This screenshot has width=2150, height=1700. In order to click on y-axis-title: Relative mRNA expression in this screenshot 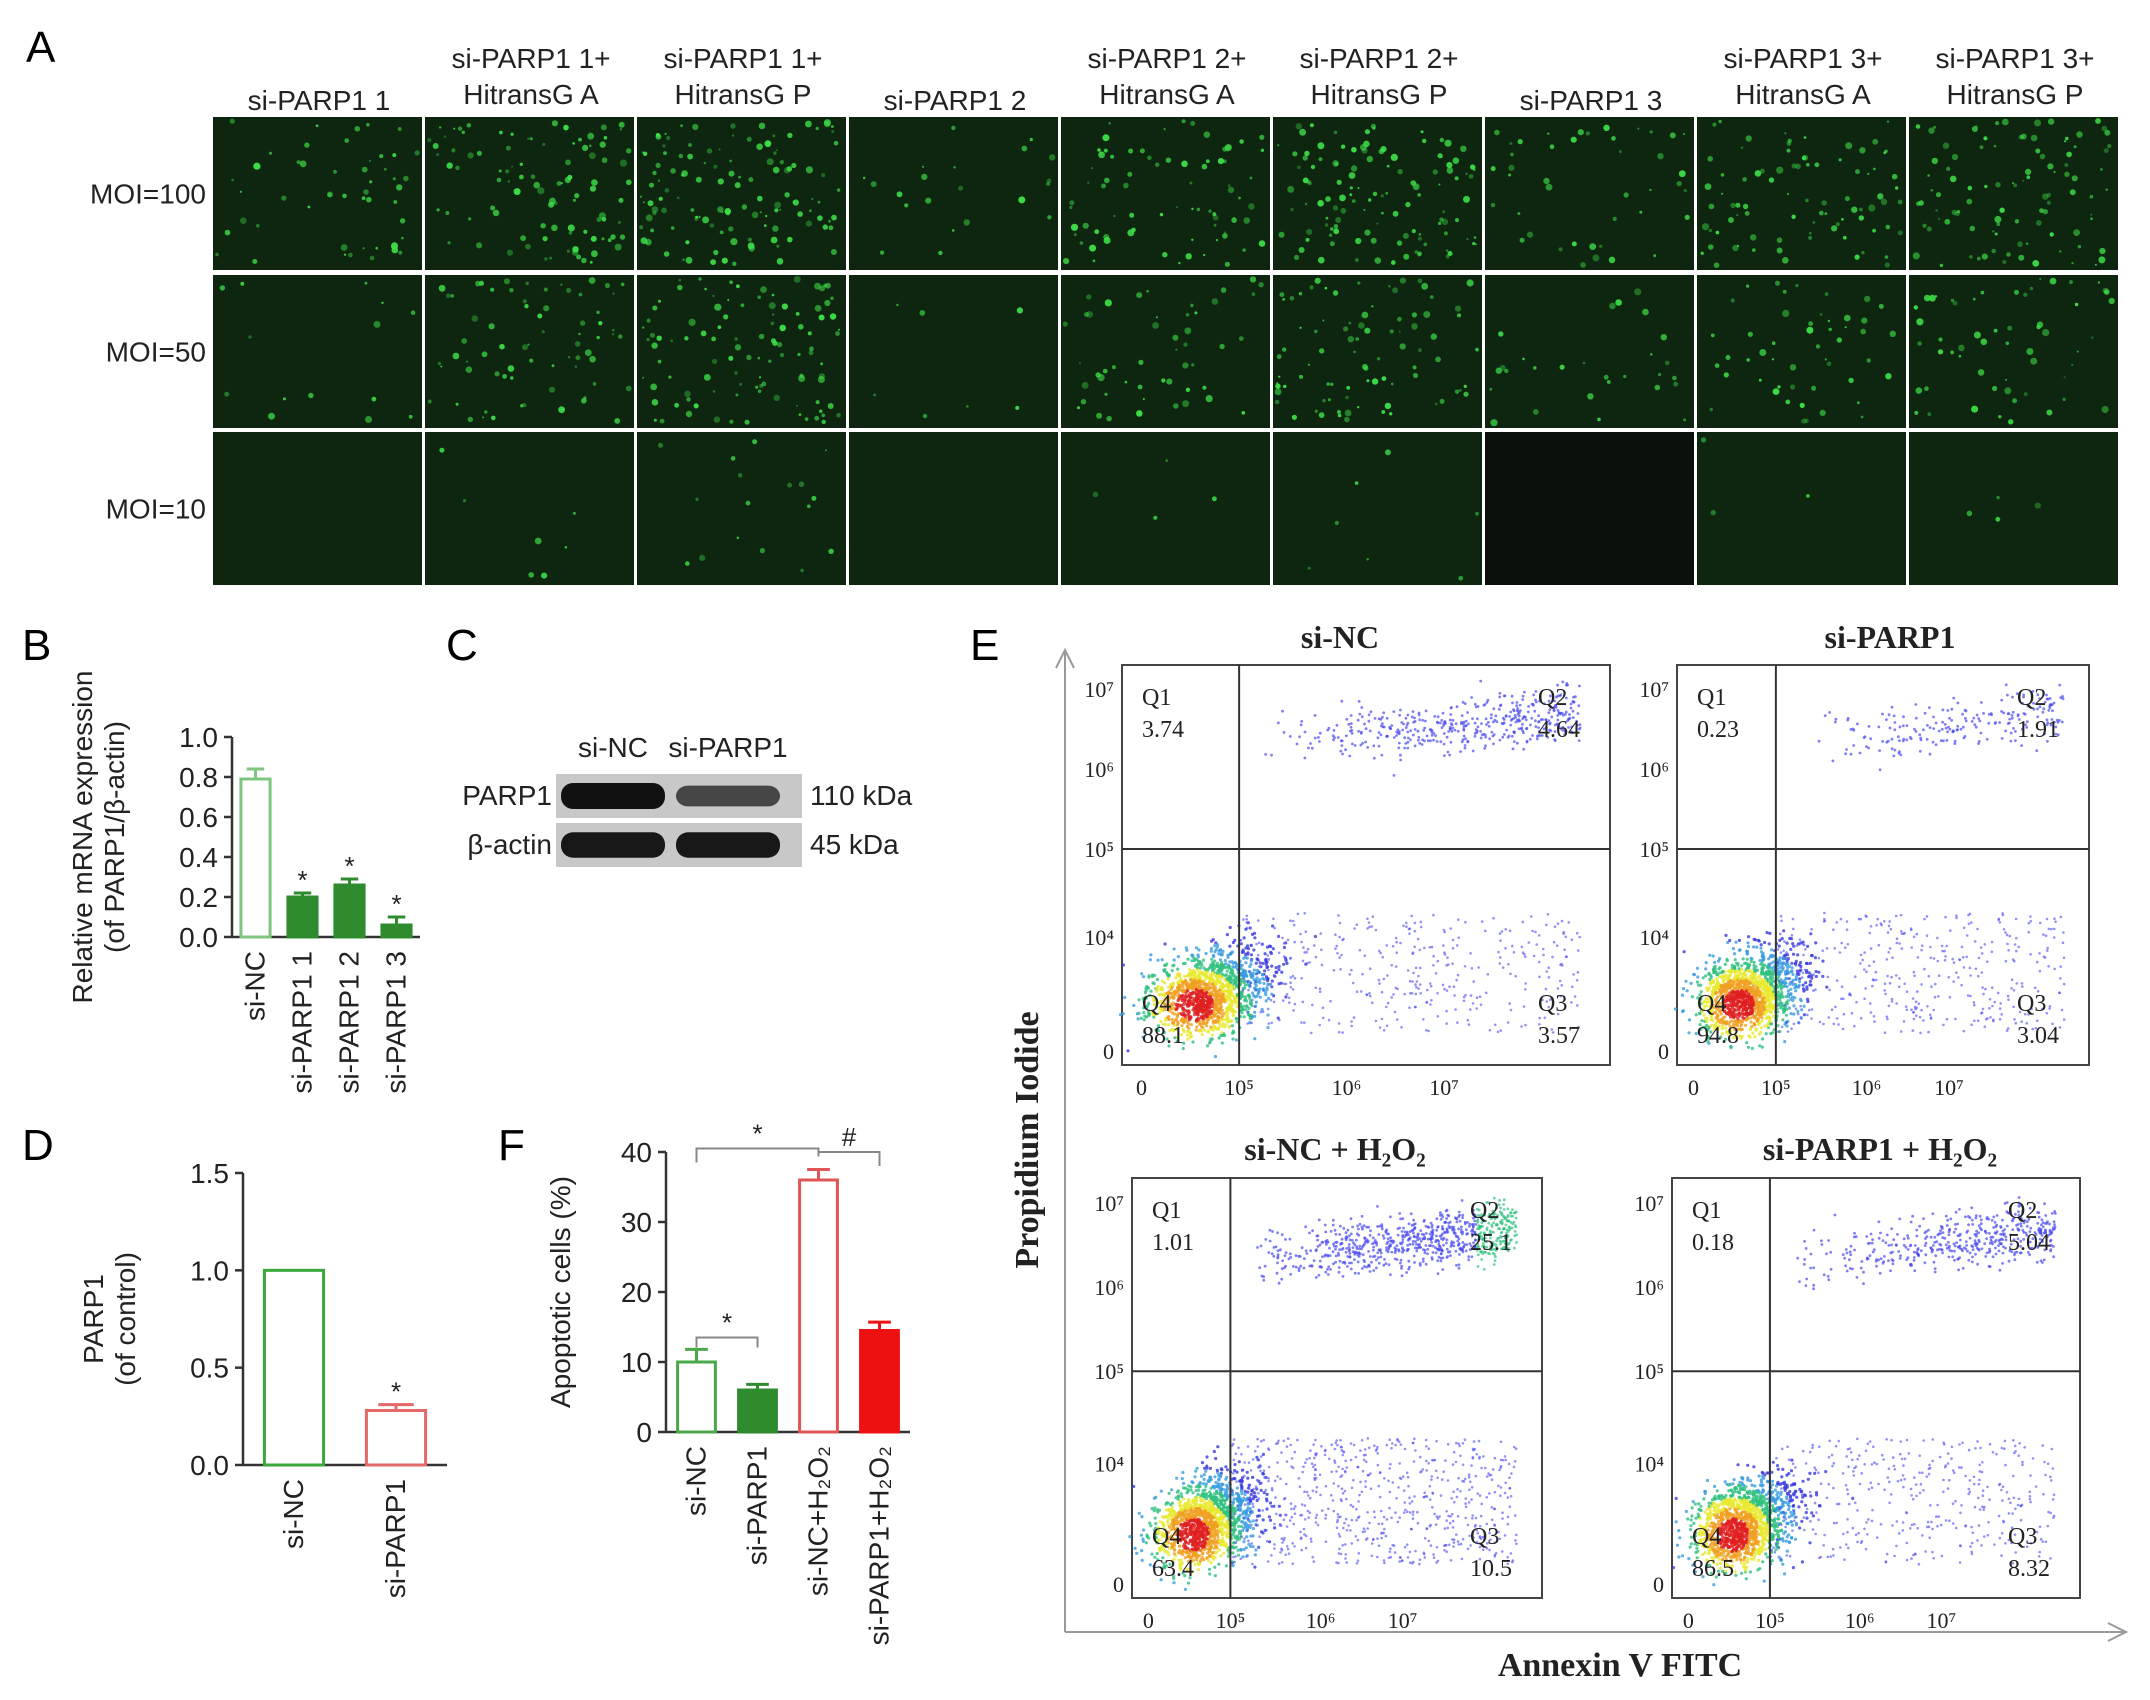, I will do `click(82, 836)`.